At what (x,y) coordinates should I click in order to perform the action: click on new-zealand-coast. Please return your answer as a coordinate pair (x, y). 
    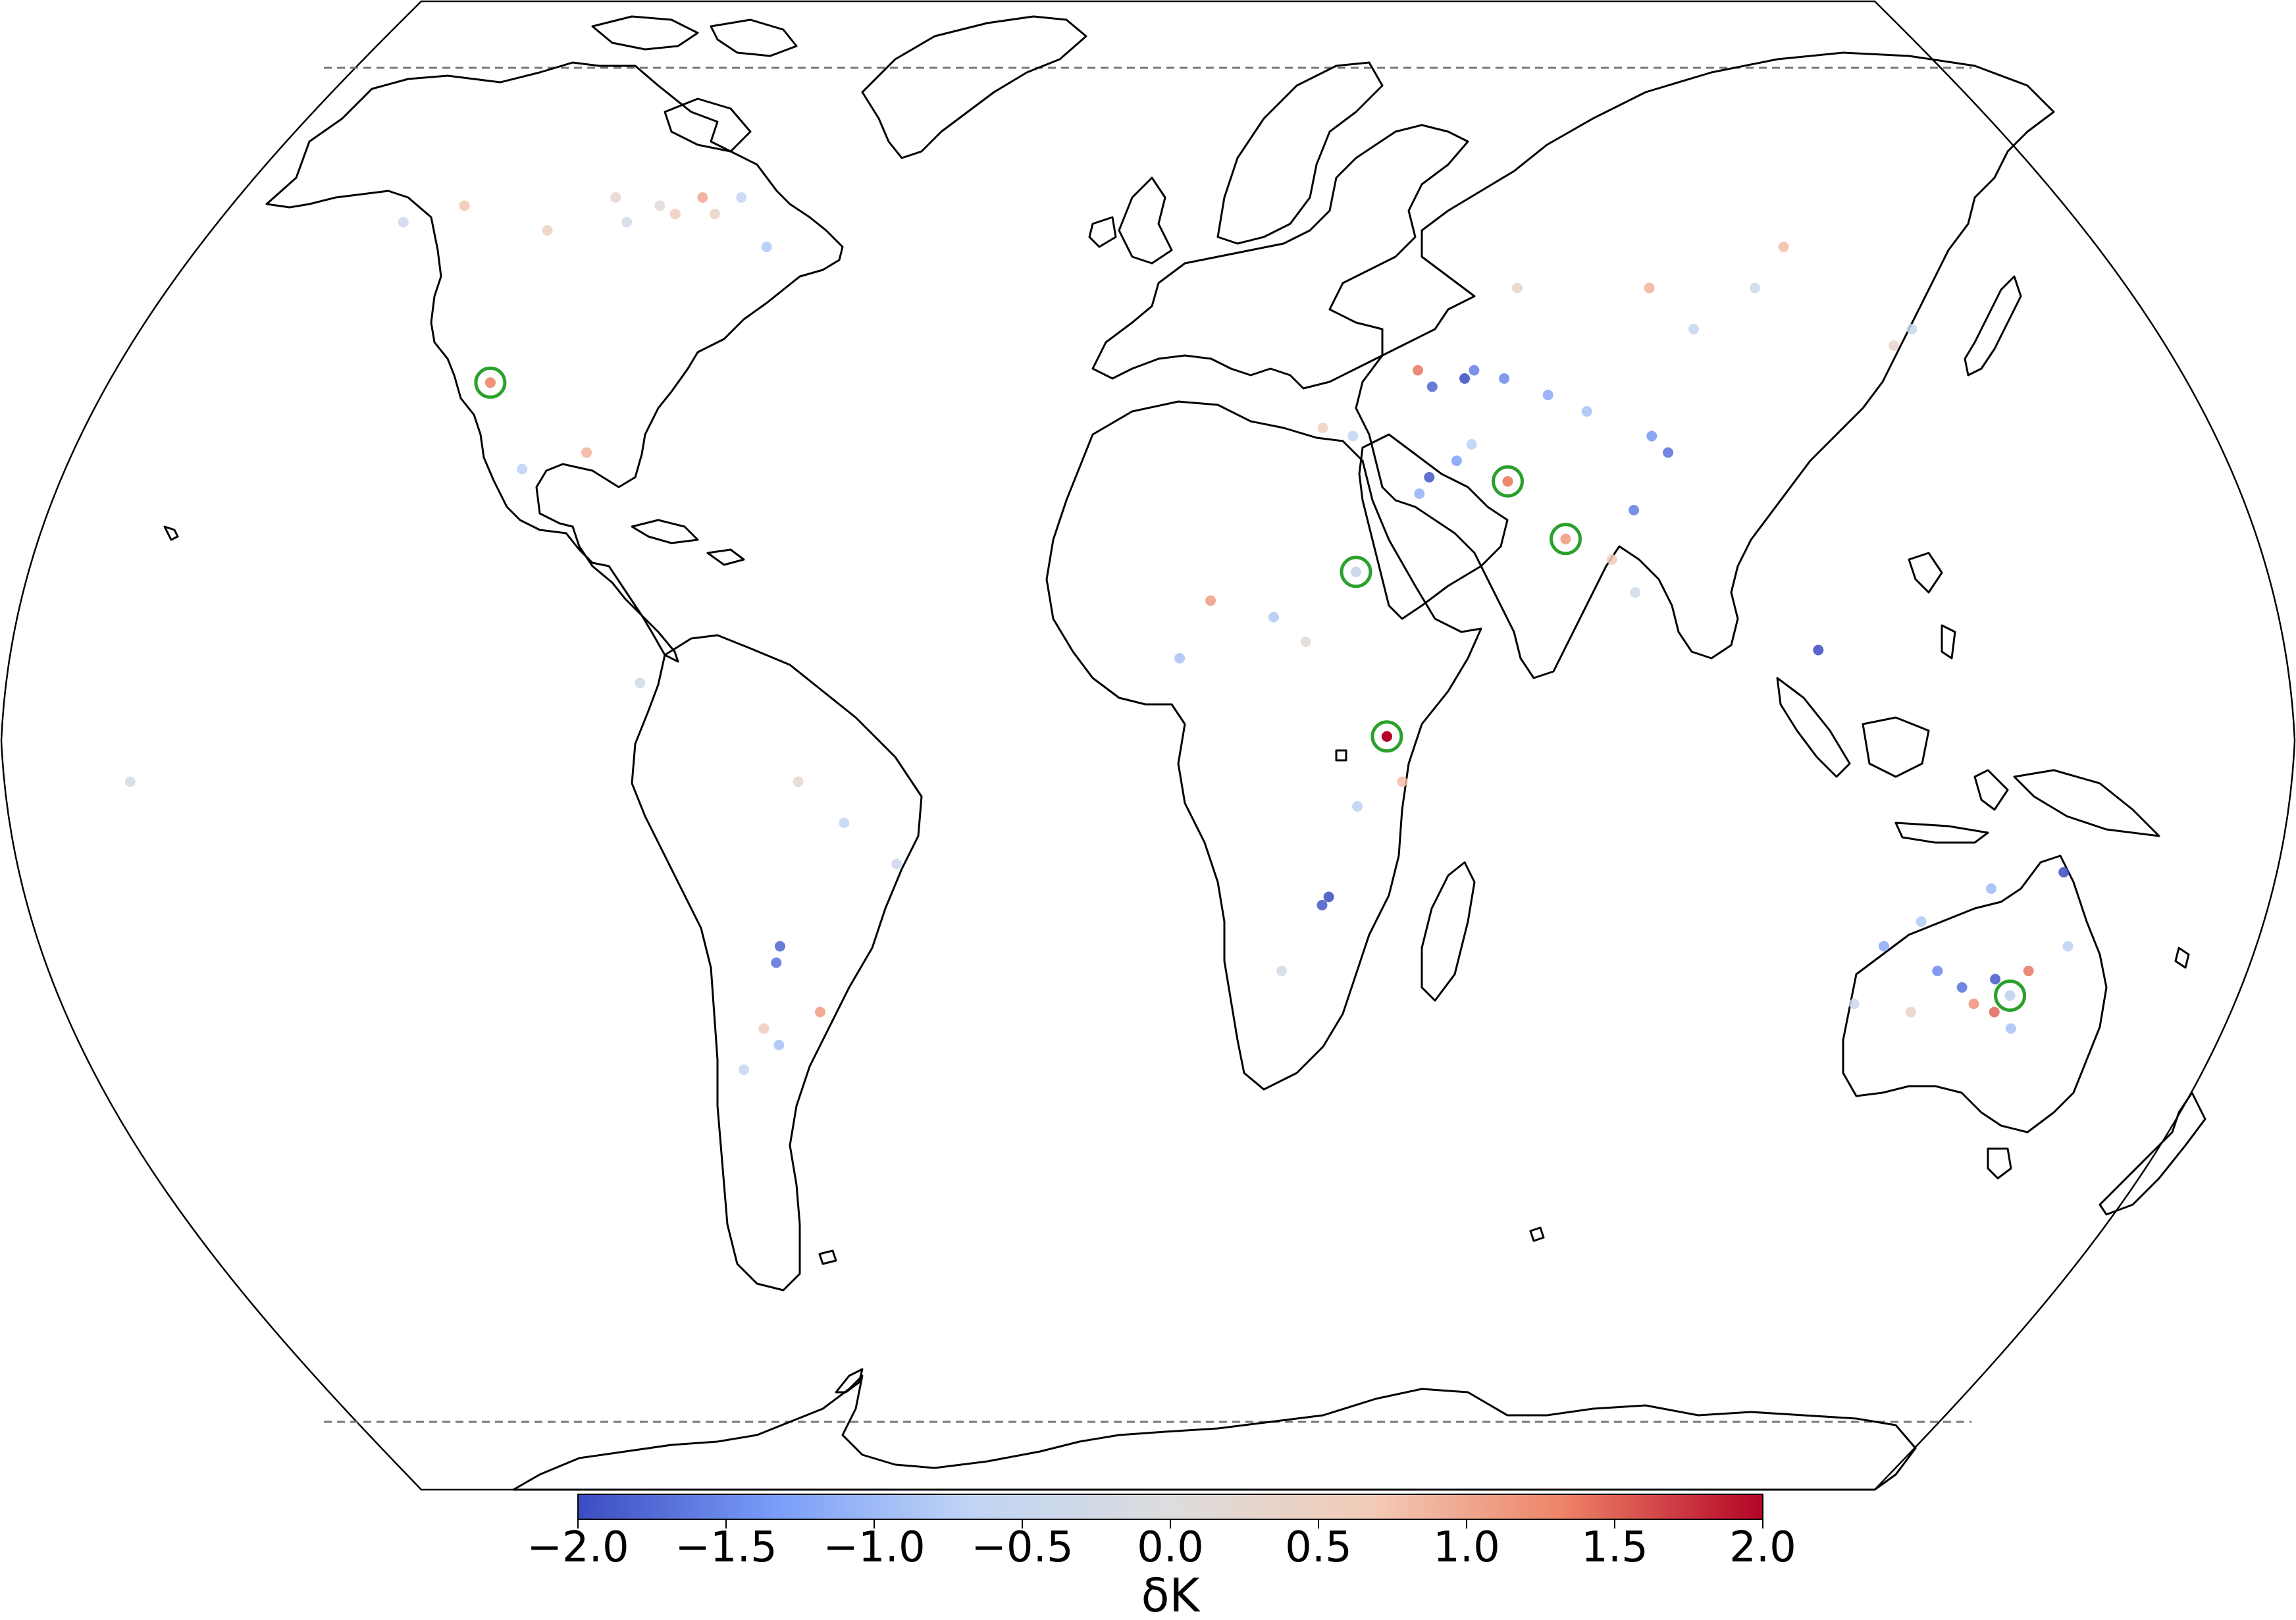
    Looking at the image, I should click on (2152, 1153).